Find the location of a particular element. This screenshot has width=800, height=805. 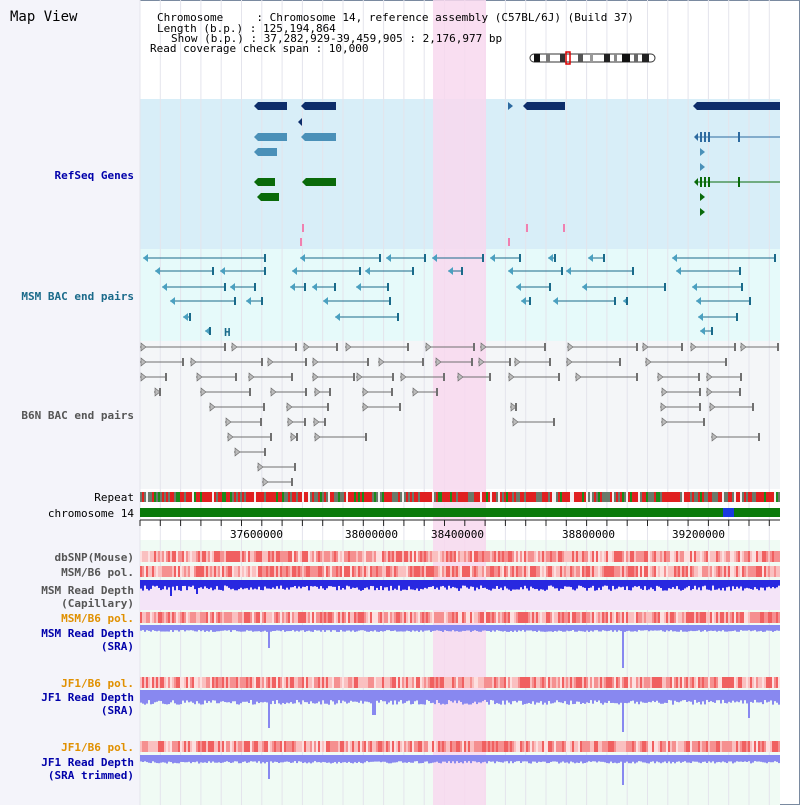

track-label-b6n-bac: B6N BAC end pairs is located at coordinates (77, 415).